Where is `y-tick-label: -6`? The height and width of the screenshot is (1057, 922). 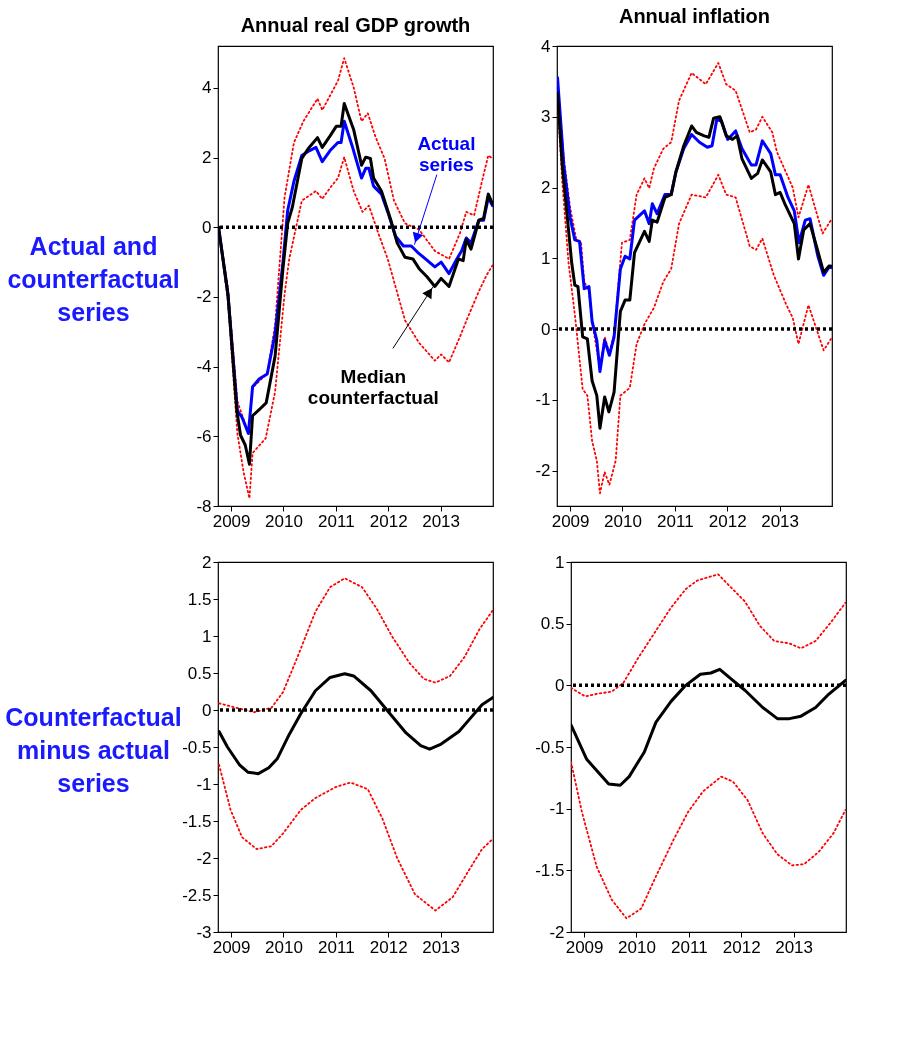
y-tick-label: -6 is located at coordinates (204, 436).